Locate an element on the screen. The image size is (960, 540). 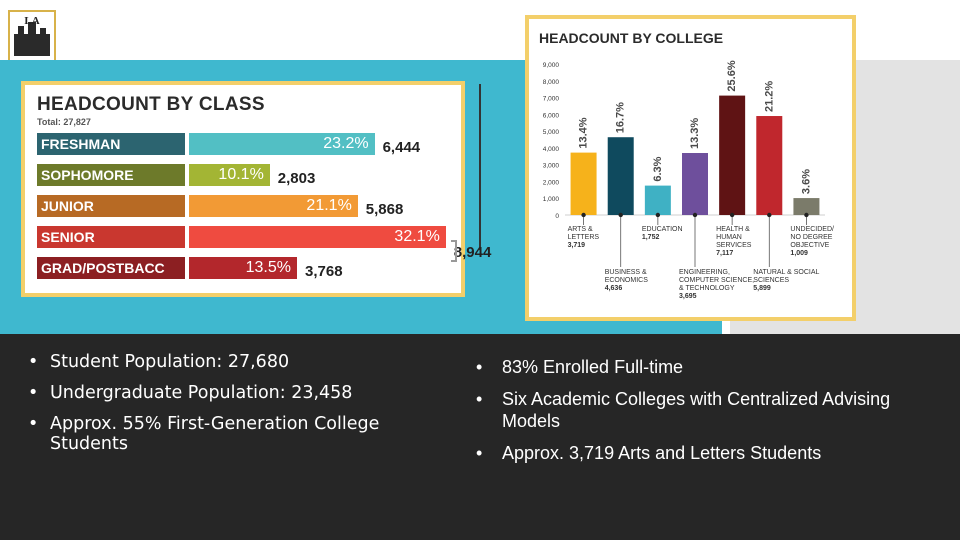
class-row-count: 3,768 is located at coordinates (324, 271).